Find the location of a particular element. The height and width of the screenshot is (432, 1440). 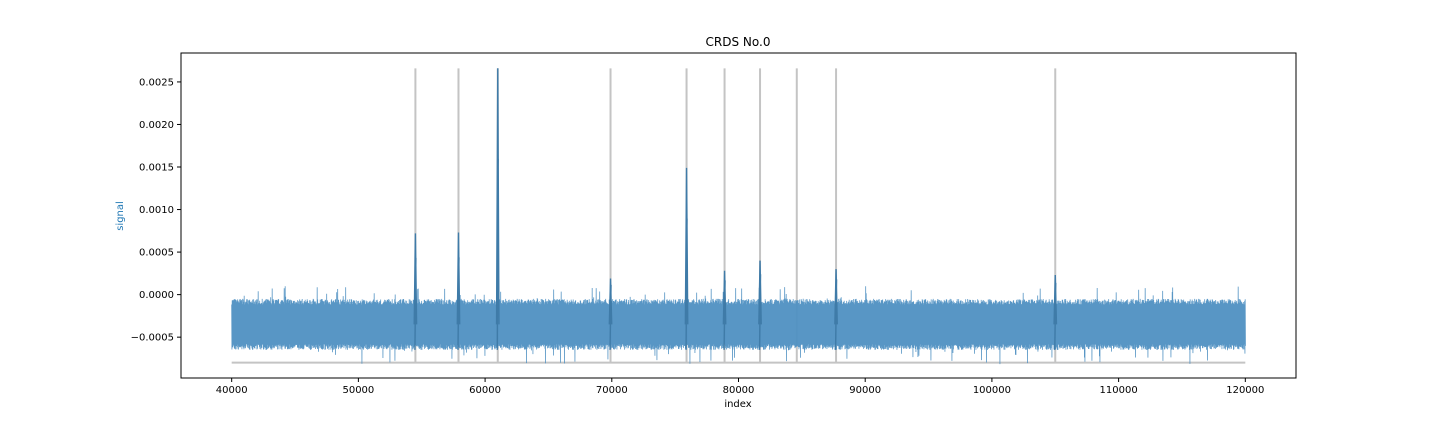

x-tick-label: 90000 is located at coordinates (865, 390).